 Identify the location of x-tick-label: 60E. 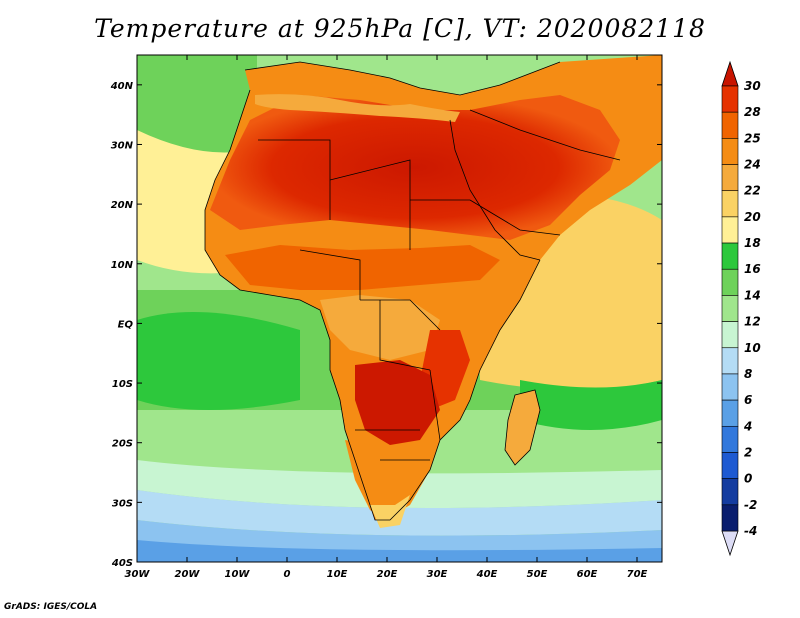
(587, 574).